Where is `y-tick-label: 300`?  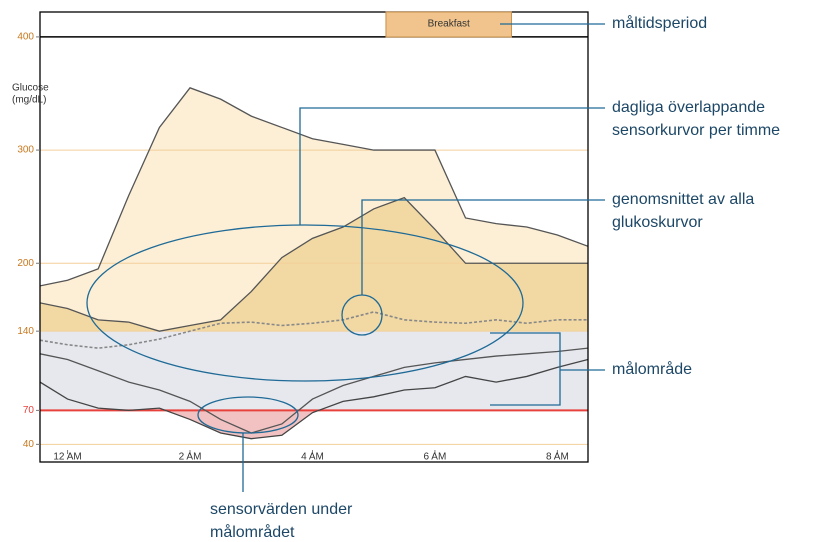 y-tick-label: 300 is located at coordinates (25, 150).